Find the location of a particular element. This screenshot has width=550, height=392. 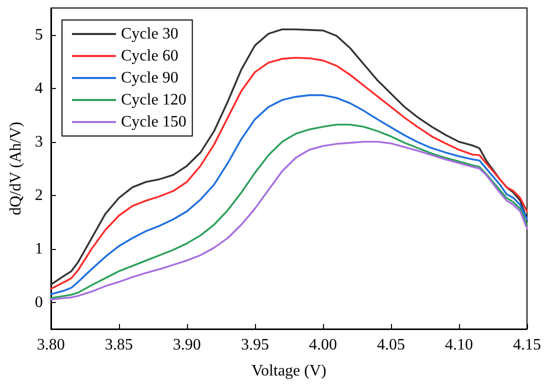

x-tick-label: 4.05 is located at coordinates (390, 345).